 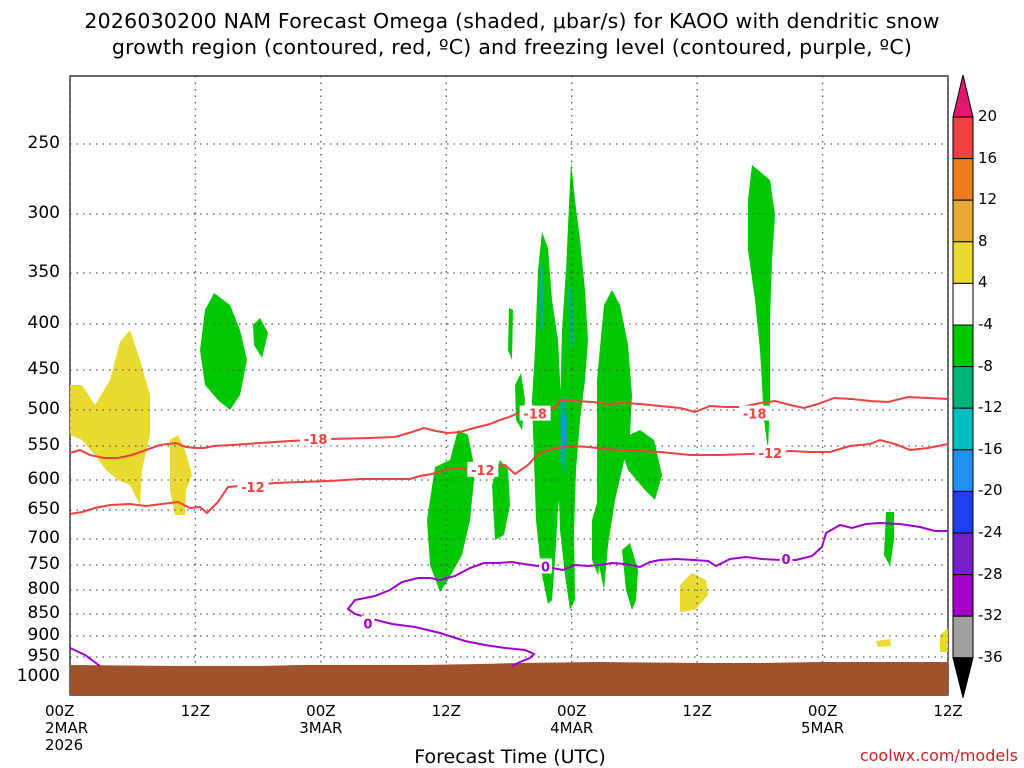 What do you see at coordinates (43, 564) in the screenshot?
I see `y-tick-label-750: 750` at bounding box center [43, 564].